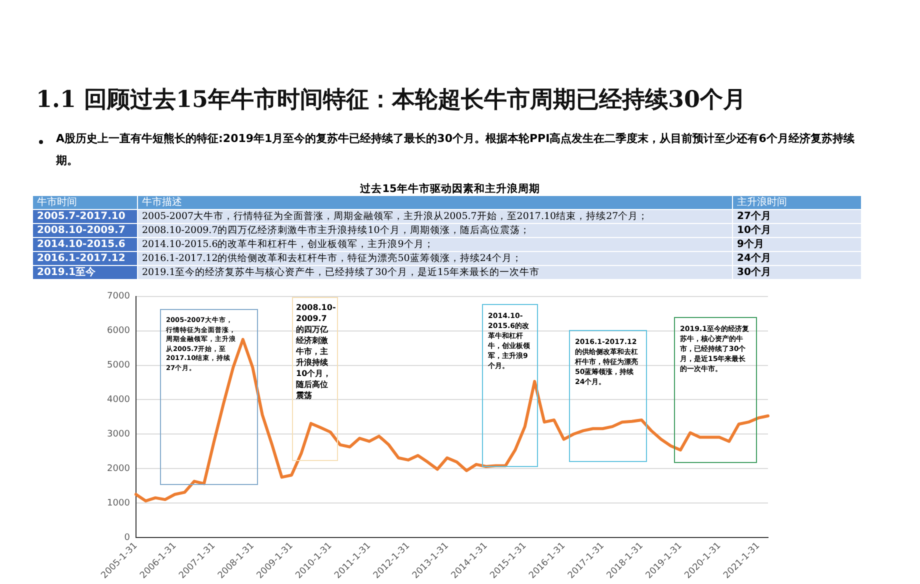  Describe the element at coordinates (435, 203) in the screenshot. I see `text: 牛市描述` at that location.